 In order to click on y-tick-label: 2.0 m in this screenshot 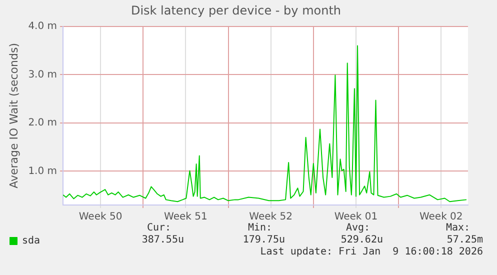, I will do `click(43, 123)`.